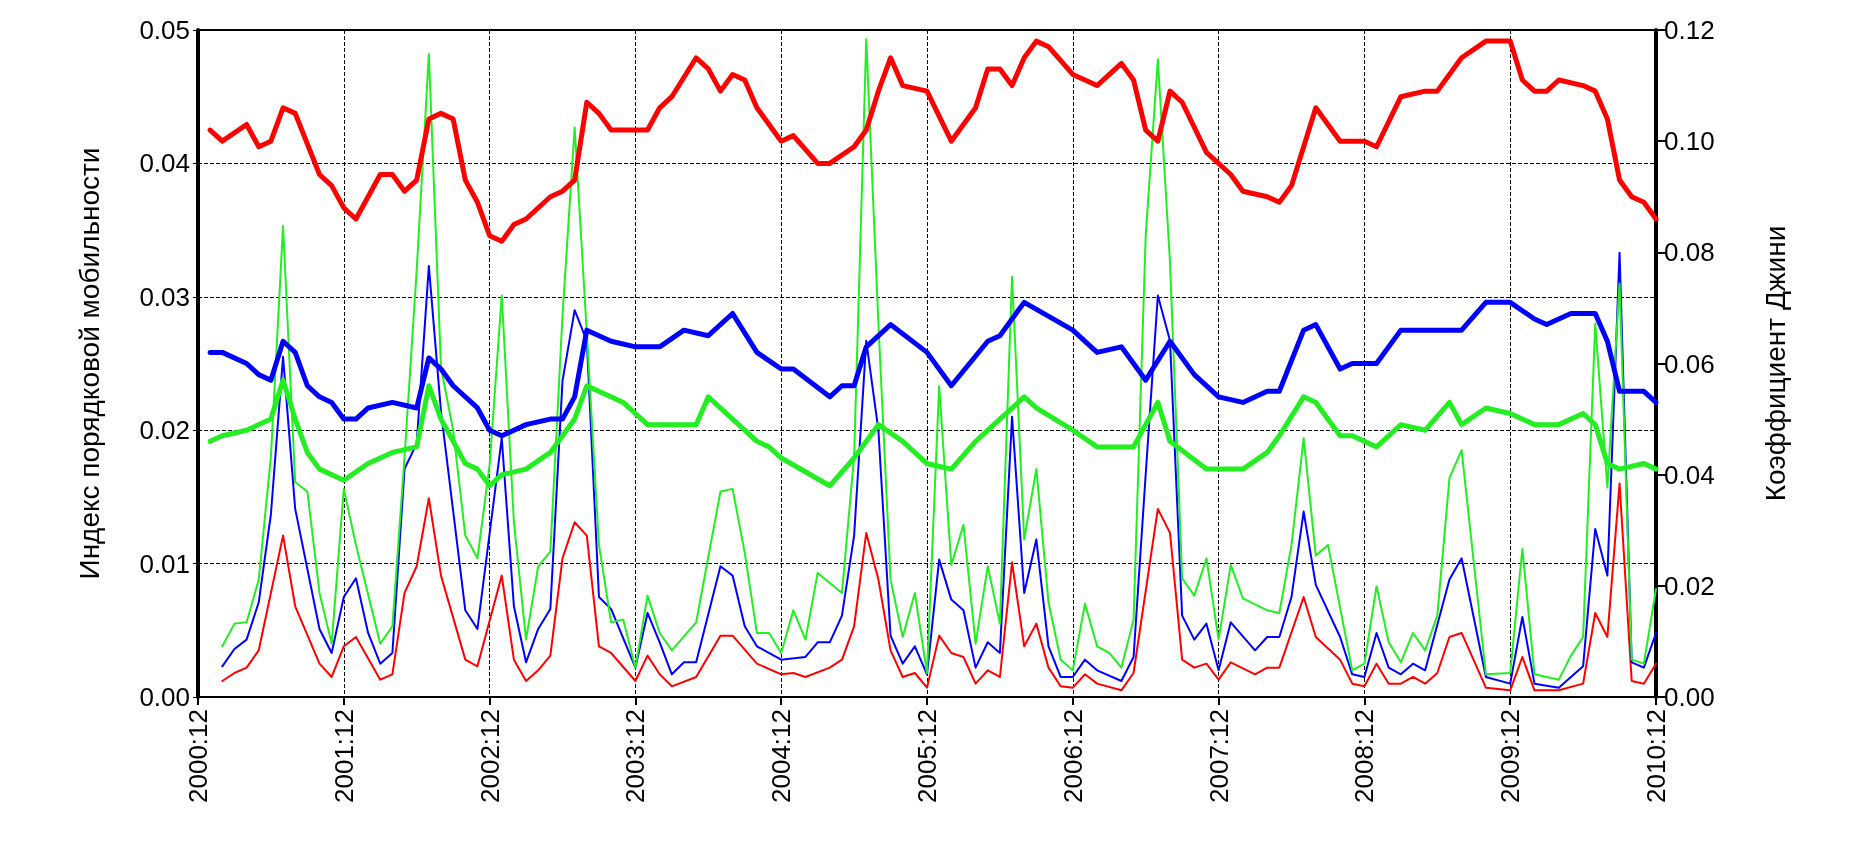 Image resolution: width=1864 pixels, height=855 pixels. I want to click on y2-tick-label: 0.12, so click(1689, 30).